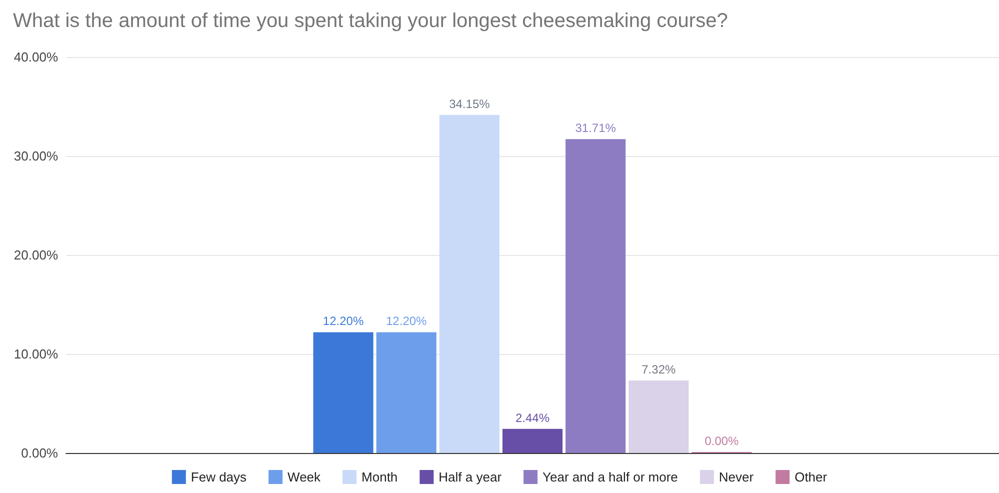 The height and width of the screenshot is (493, 999). What do you see at coordinates (370, 21) in the screenshot?
I see `chart-title: What is the amount of time you spent taking your longest cheesemaking course?` at bounding box center [370, 21].